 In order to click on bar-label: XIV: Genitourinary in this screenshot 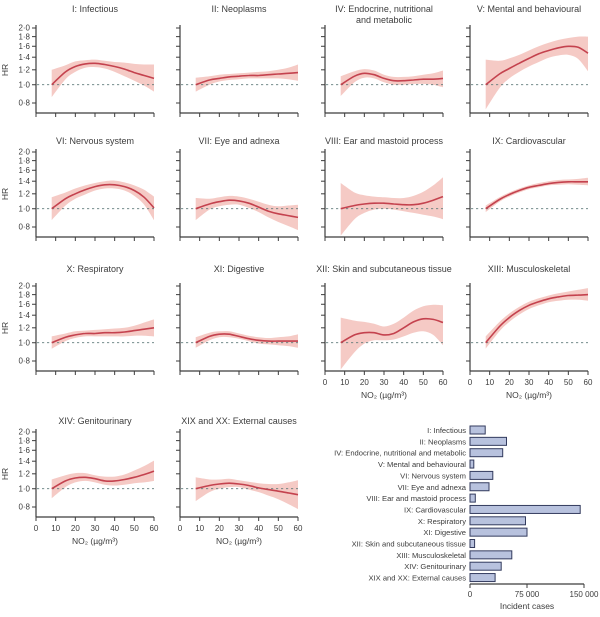, I will do `click(435, 566)`.